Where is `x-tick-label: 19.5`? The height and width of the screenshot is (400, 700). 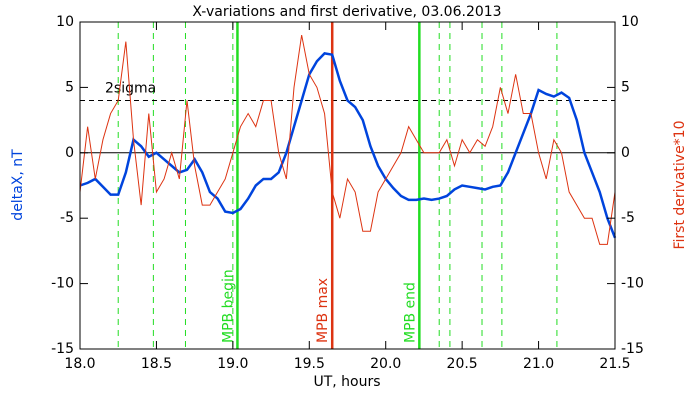 x-tick-label: 19.5 is located at coordinates (309, 364).